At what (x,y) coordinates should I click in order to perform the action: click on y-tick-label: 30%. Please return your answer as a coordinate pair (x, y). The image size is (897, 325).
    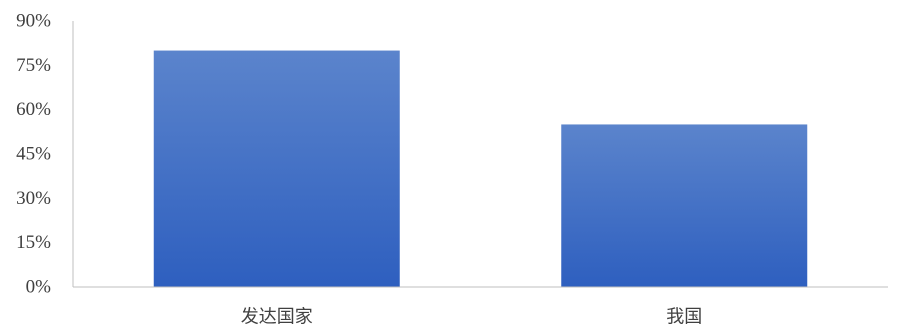
    Looking at the image, I should click on (33, 198).